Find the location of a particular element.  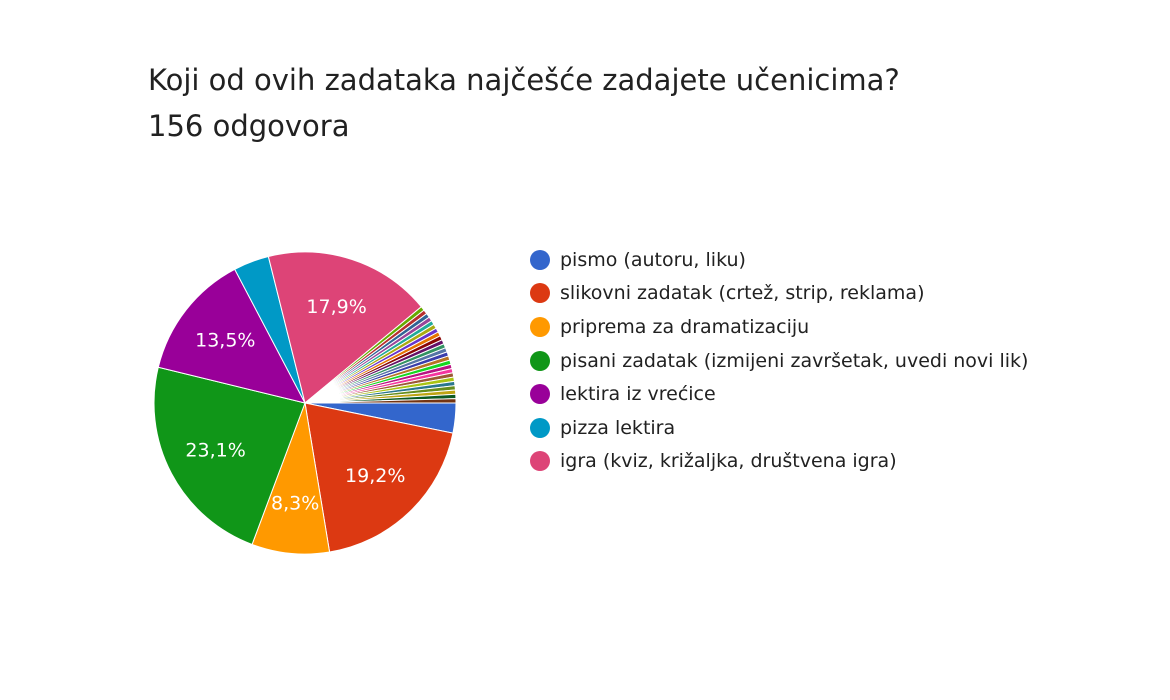

legend-item: igra (kviz, križaljka, društvena igra) is located at coordinates (779, 462).